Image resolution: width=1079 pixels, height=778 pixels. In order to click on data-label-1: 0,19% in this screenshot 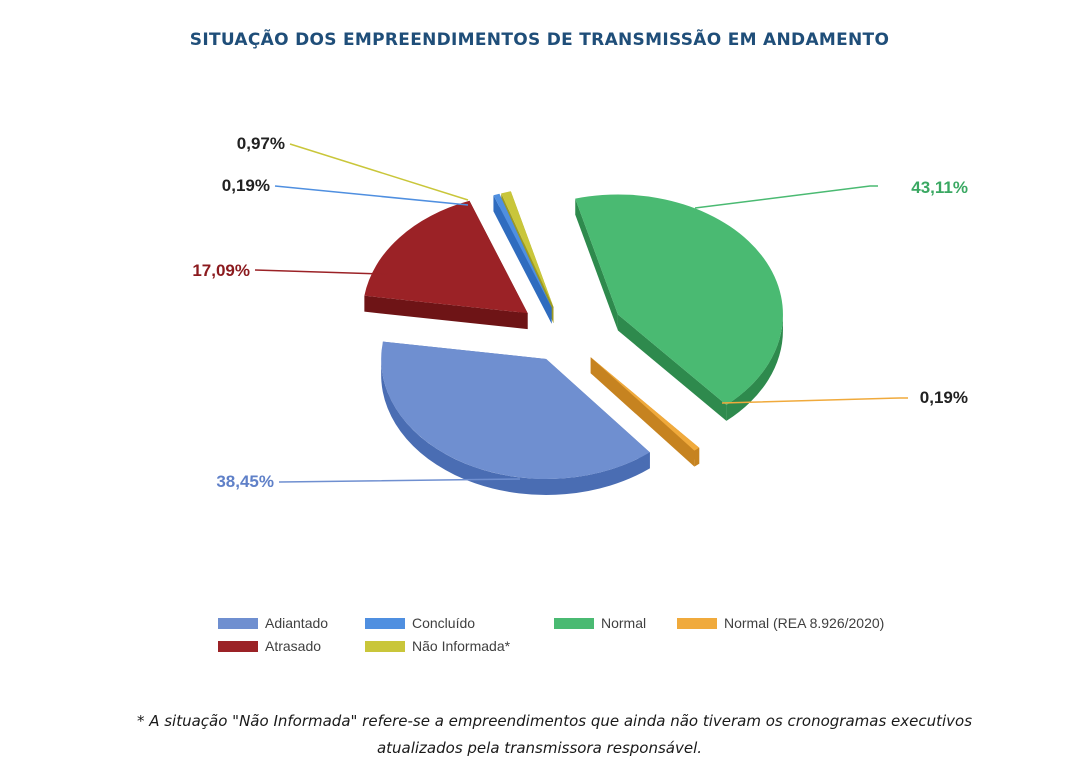, I will do `click(944, 397)`.